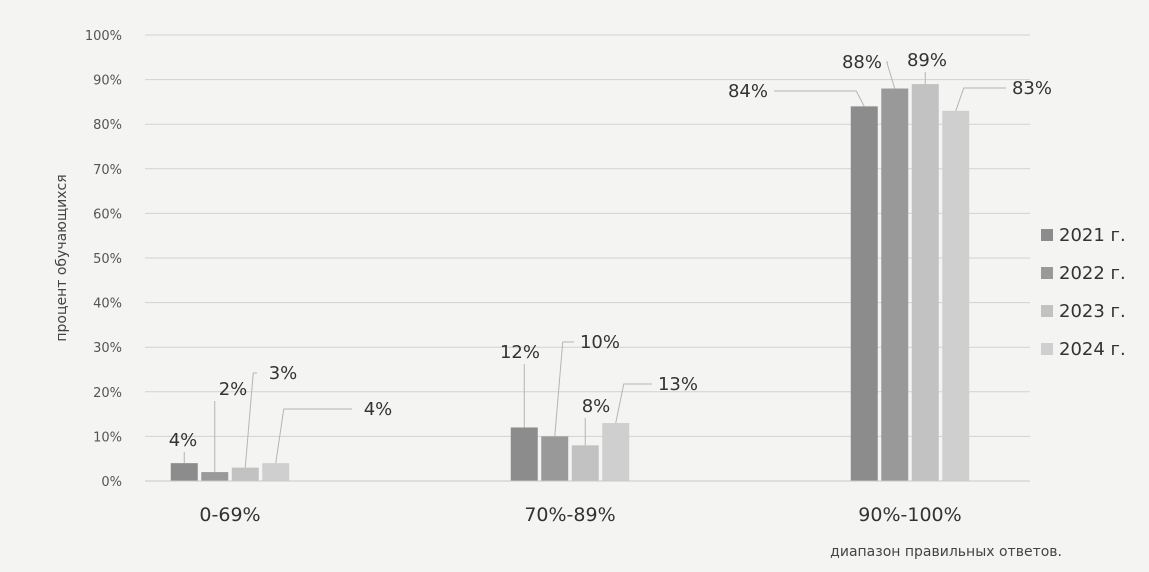 Image resolution: width=1149 pixels, height=572 pixels. I want to click on data-label: 10%, so click(600, 342).